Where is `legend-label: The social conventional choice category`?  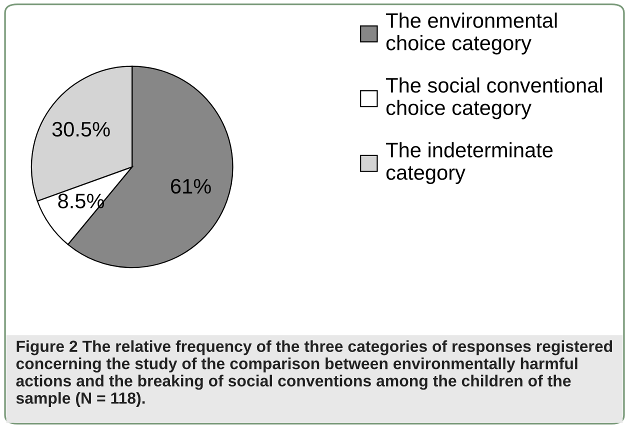
legend-label: The social conventional choice category is located at coordinates (494, 98).